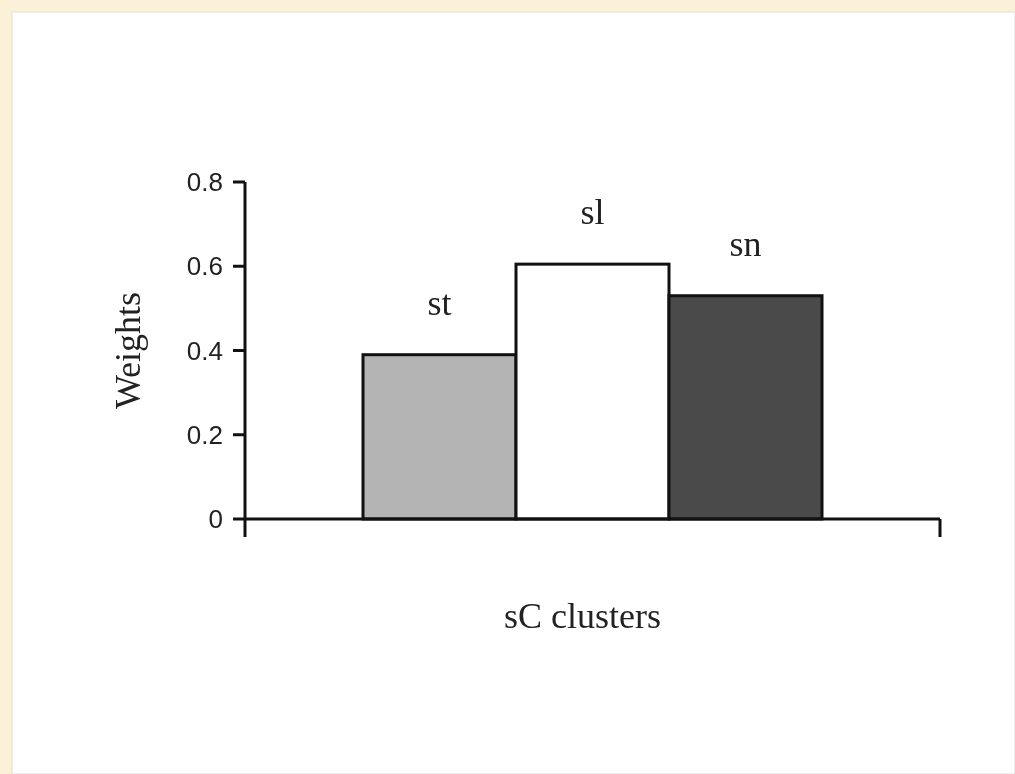 The width and height of the screenshot is (1015, 774). I want to click on y-tick-label: 0.2, so click(204, 434).